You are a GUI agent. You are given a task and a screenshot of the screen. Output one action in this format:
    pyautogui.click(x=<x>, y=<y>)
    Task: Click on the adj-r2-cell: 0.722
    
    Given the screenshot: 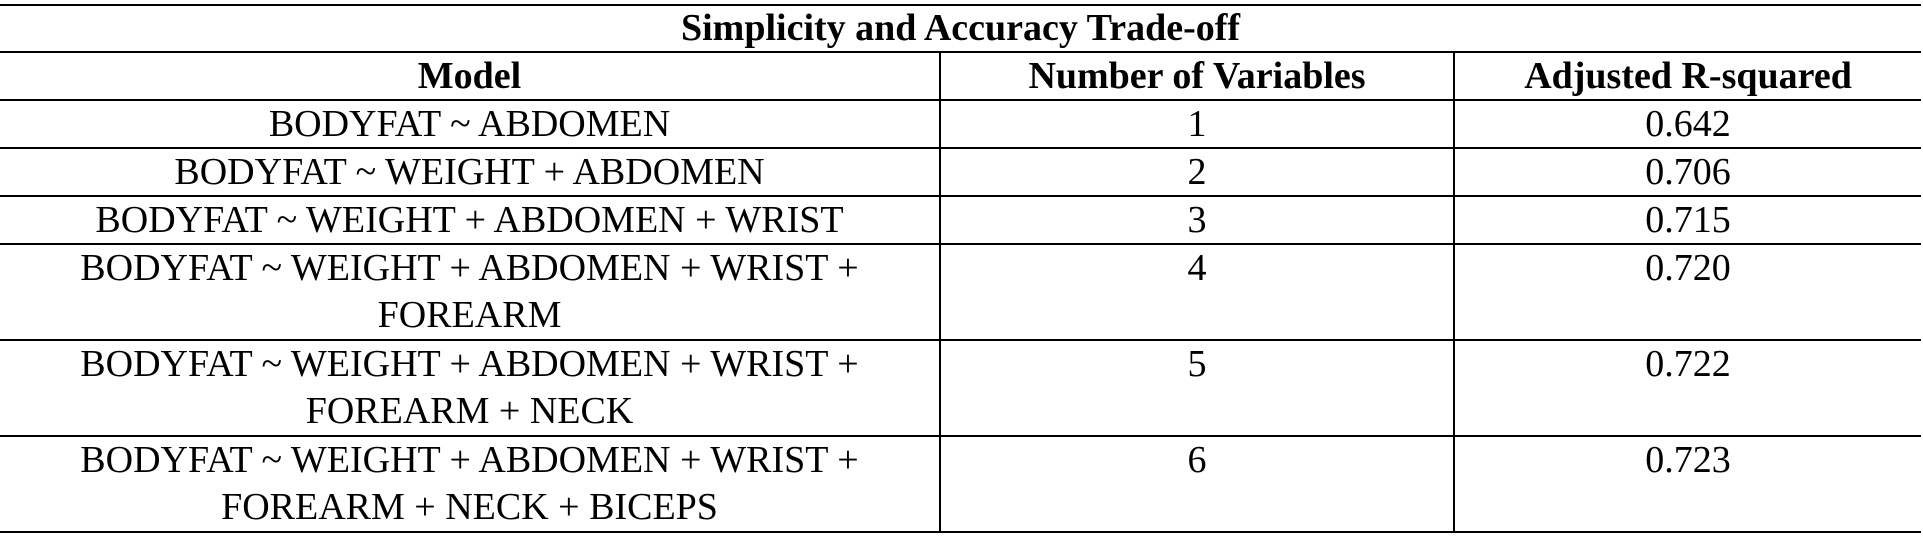 What is the action you would take?
    pyautogui.click(x=1687, y=388)
    